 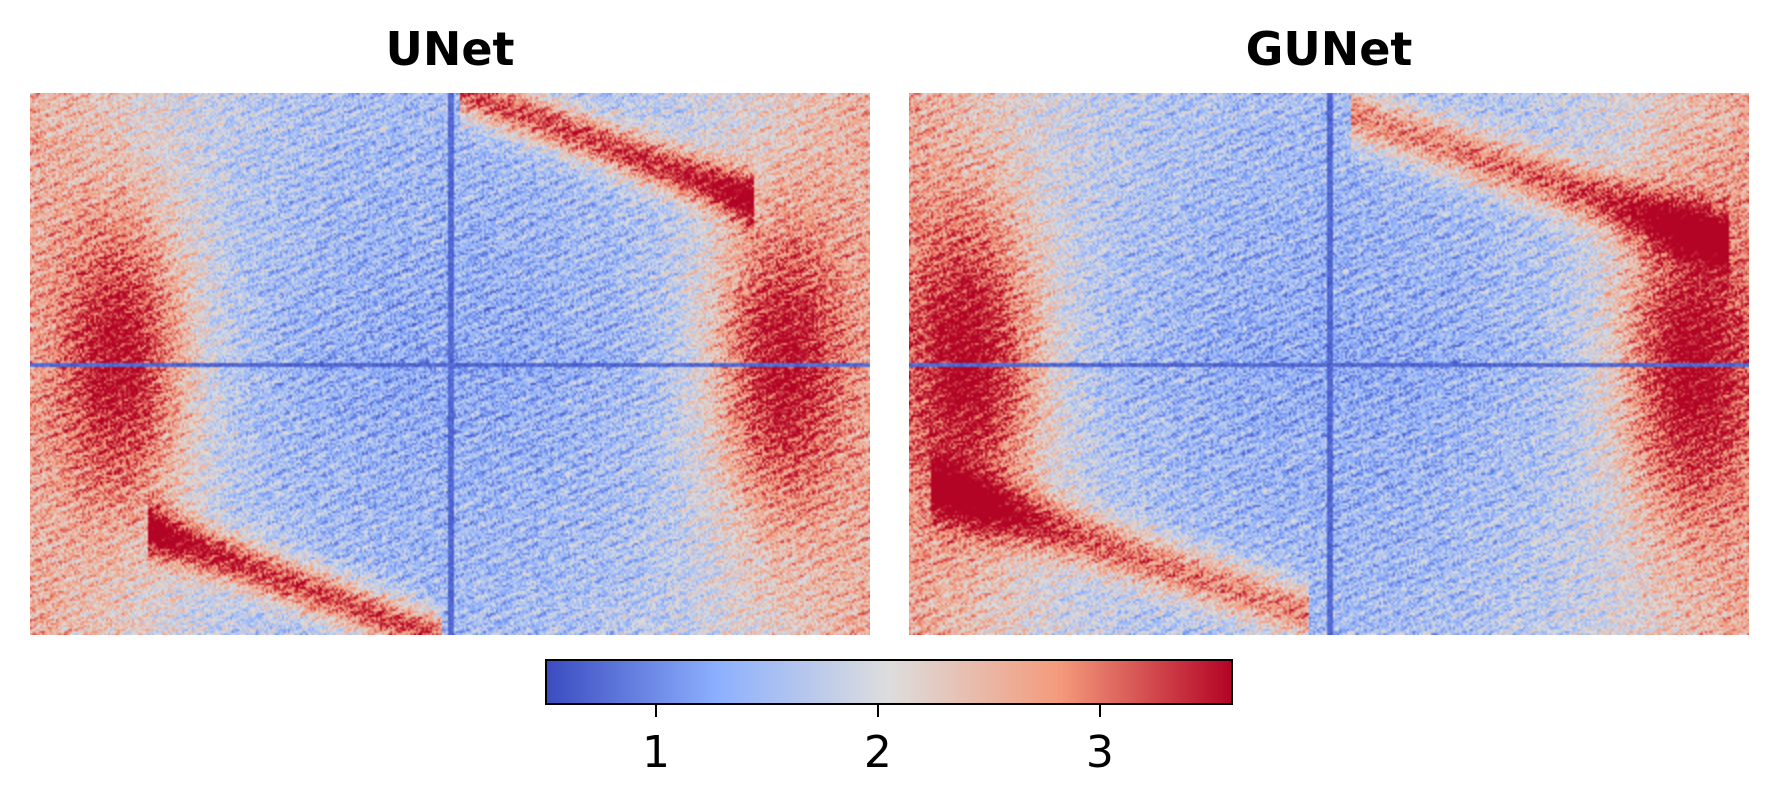 What do you see at coordinates (1329, 49) in the screenshot?
I see `panel-title-gunet: GUNet` at bounding box center [1329, 49].